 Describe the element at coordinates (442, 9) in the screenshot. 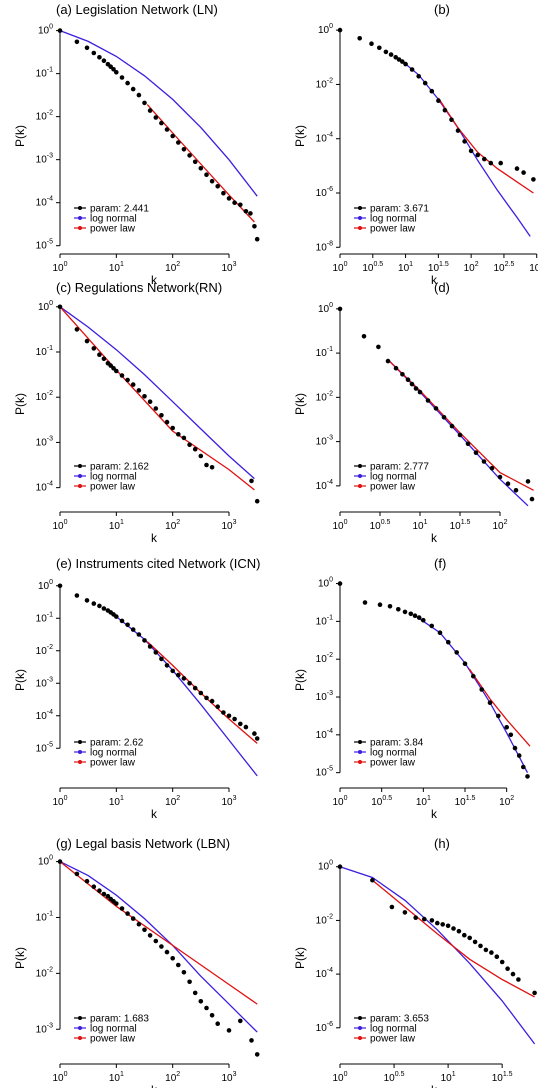

I see `panel-title: (b)` at that location.